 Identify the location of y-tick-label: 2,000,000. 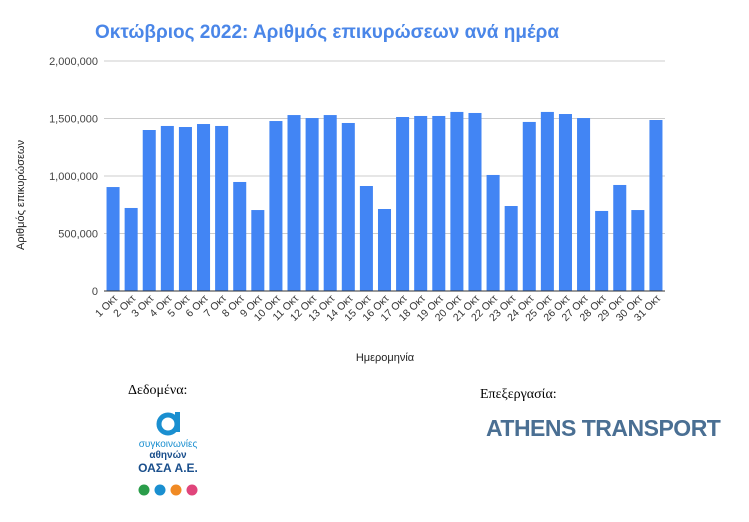
(73, 62).